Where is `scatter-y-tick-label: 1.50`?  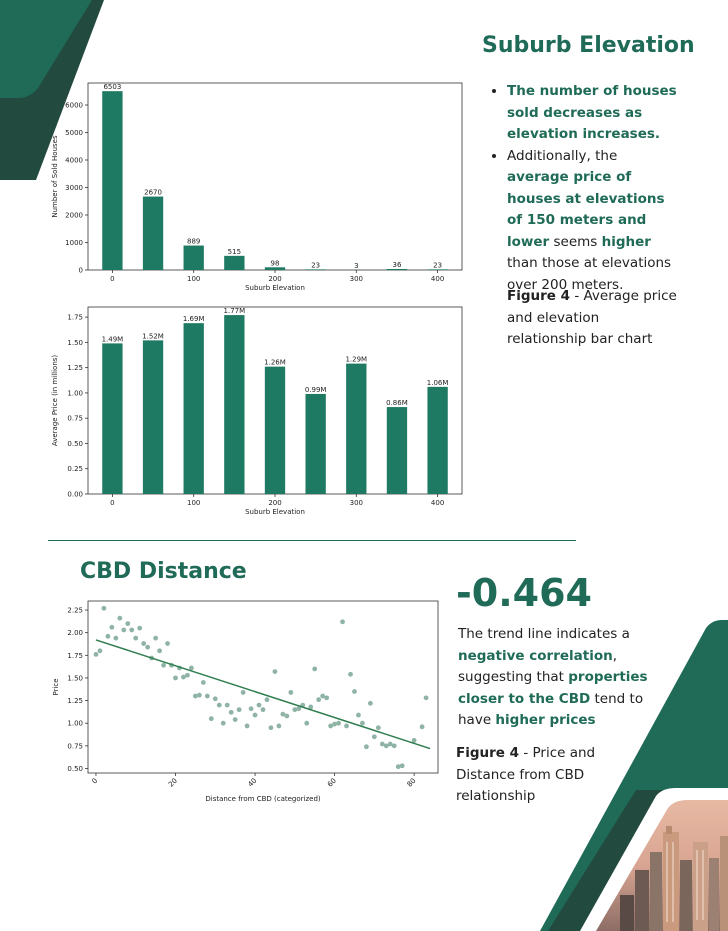 scatter-y-tick-label: 1.50 is located at coordinates (75, 678).